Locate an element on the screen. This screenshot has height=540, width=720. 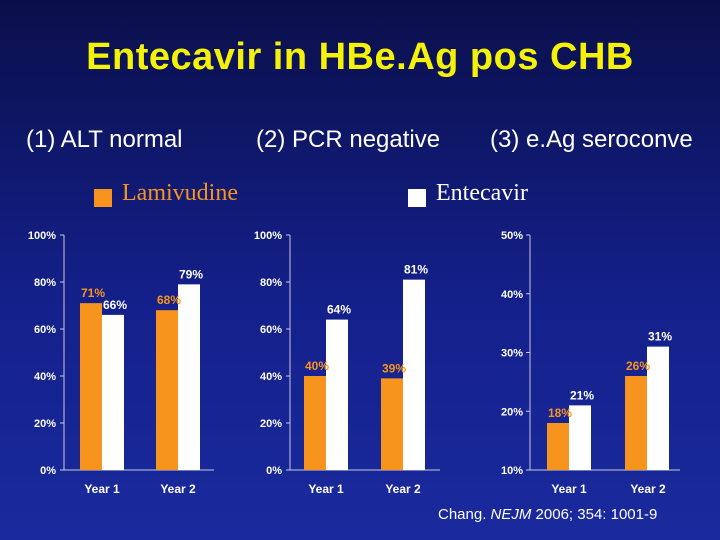
y-tick-label: 30% is located at coordinates (512, 354).